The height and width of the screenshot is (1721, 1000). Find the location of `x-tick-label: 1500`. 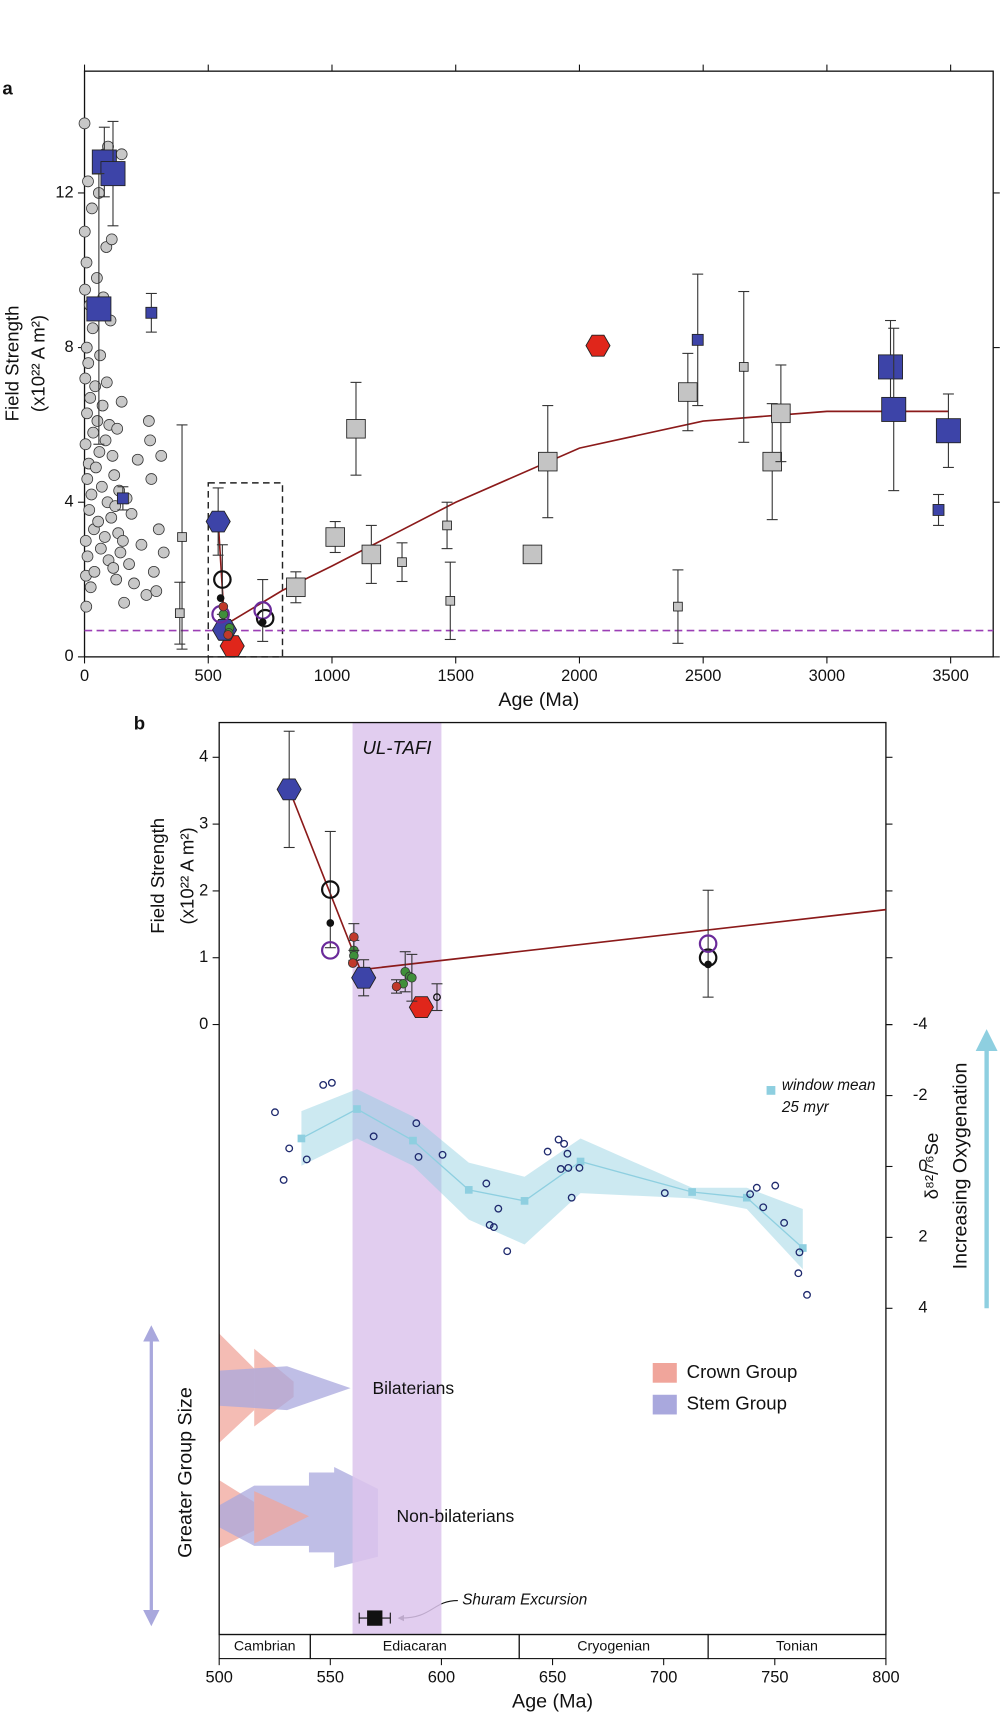

x-tick-label: 1500 is located at coordinates (455, 676).